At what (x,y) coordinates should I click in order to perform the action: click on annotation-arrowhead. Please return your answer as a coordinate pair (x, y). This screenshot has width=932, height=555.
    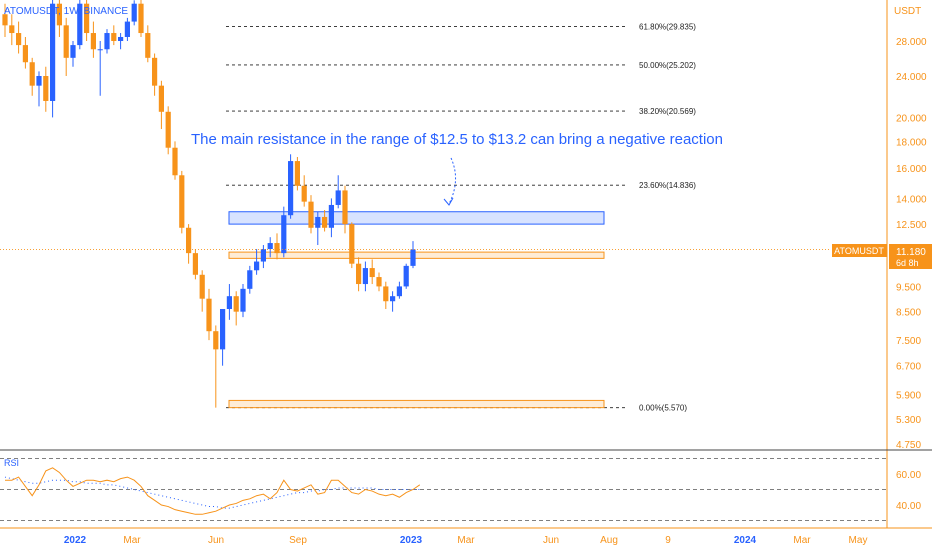
    Looking at the image, I should click on (448, 201).